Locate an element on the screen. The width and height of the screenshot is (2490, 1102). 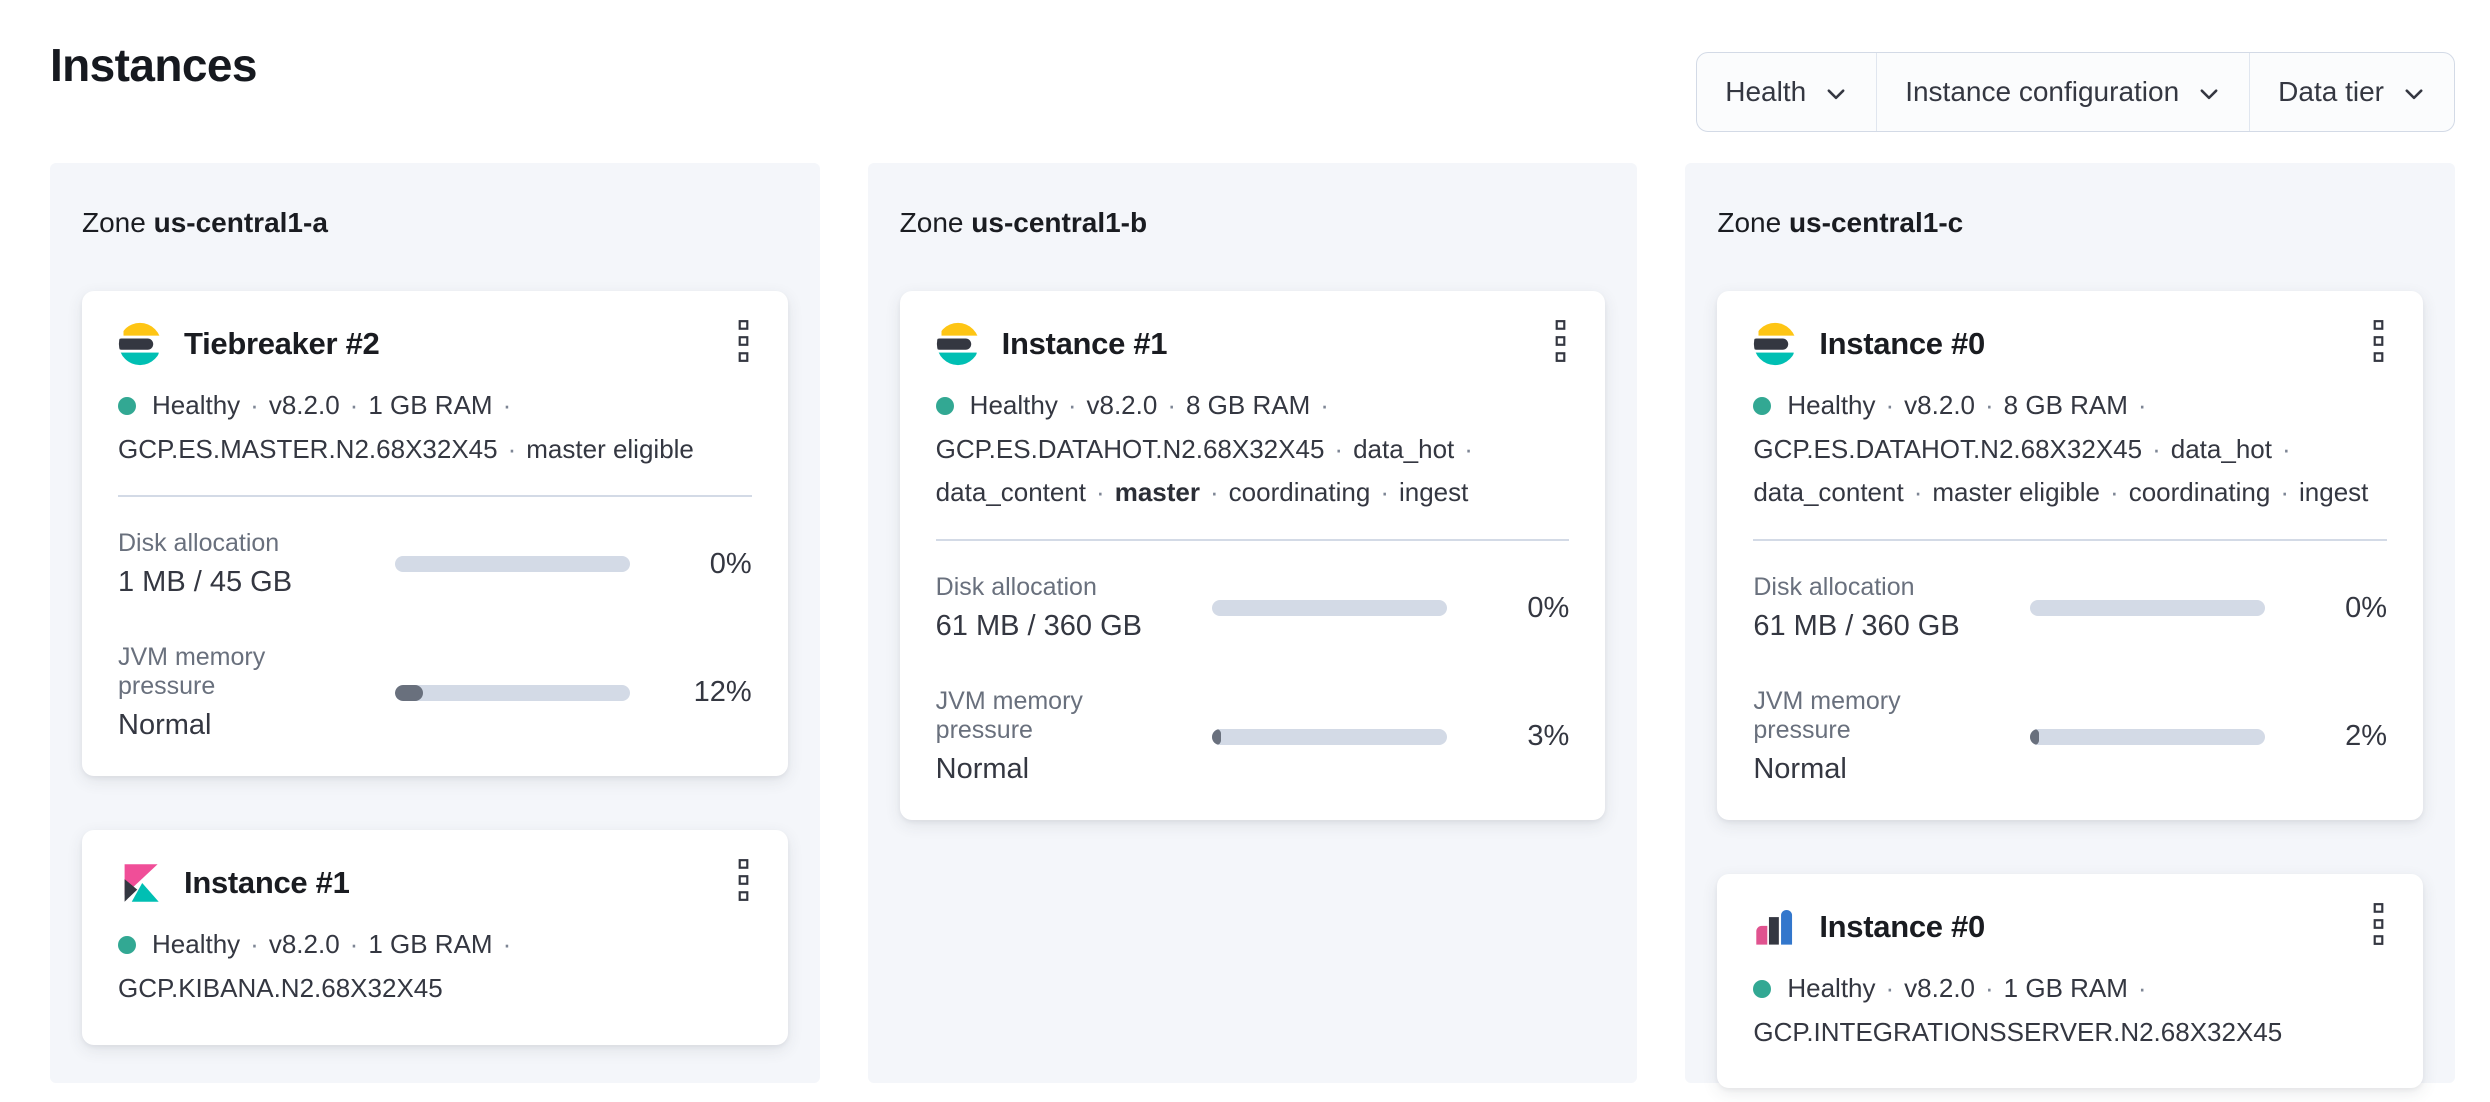
metric-text: JVM memory pressure Normal is located at coordinates (243, 692).